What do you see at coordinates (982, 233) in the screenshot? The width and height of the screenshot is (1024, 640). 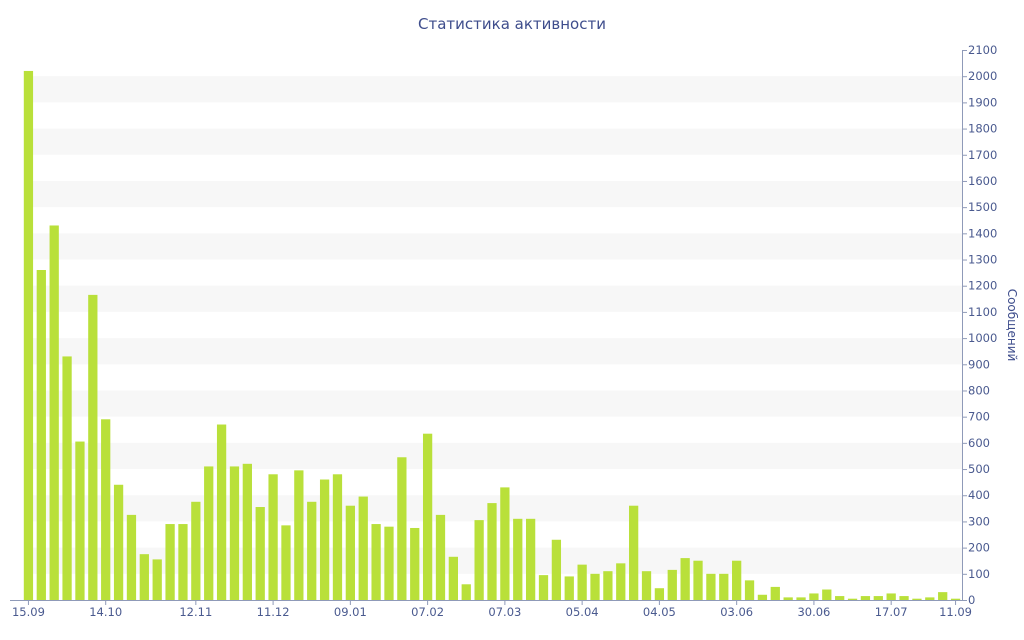 I see `y-tick-label: 1400` at bounding box center [982, 233].